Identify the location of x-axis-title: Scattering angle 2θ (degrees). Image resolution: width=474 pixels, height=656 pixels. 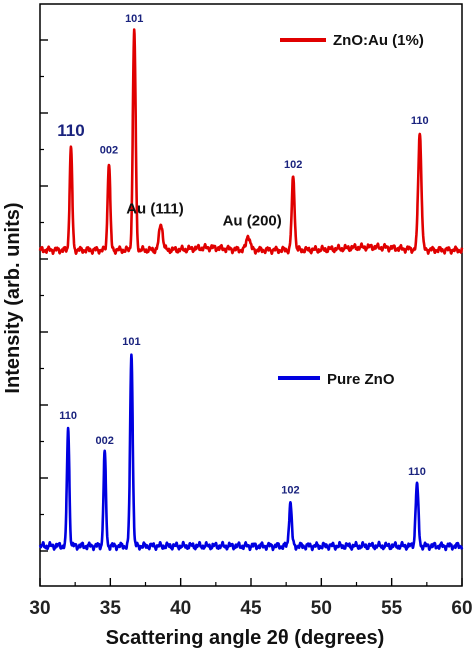
(245, 638).